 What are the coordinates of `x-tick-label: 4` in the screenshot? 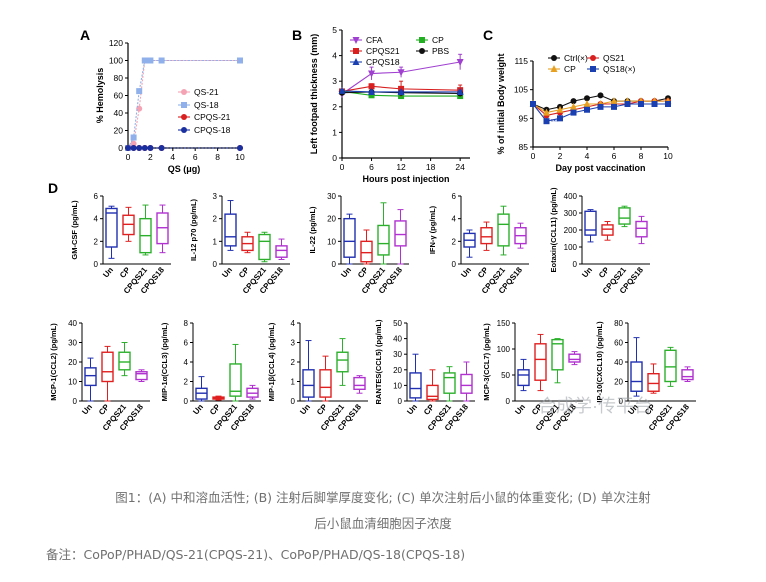 It's located at (172, 157).